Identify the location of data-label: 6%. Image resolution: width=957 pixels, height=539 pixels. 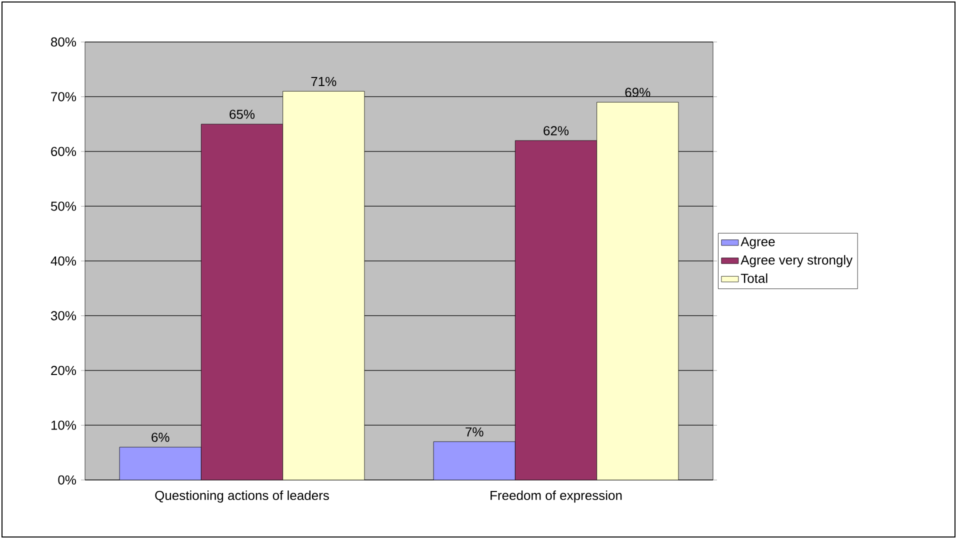
(161, 437).